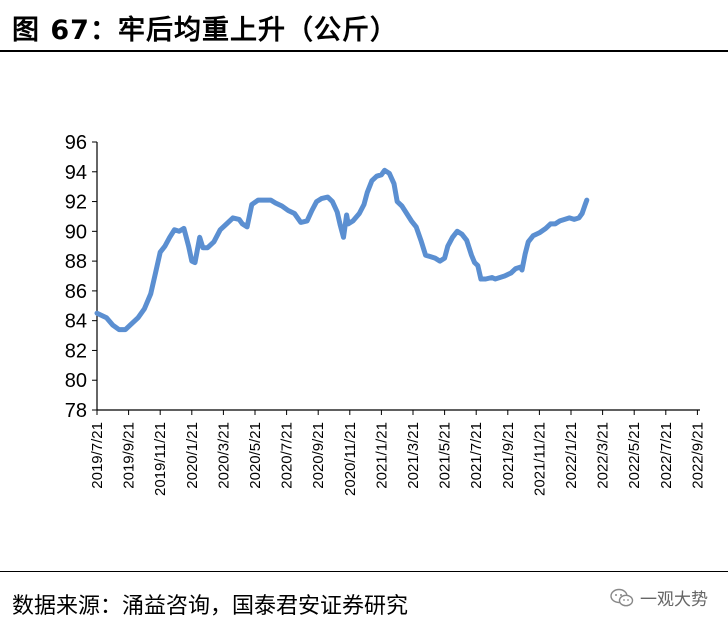  Describe the element at coordinates (81, 277) in the screenshot. I see `y-tick-group: 78 80 82 84 86 88 90 92 94 96` at that location.